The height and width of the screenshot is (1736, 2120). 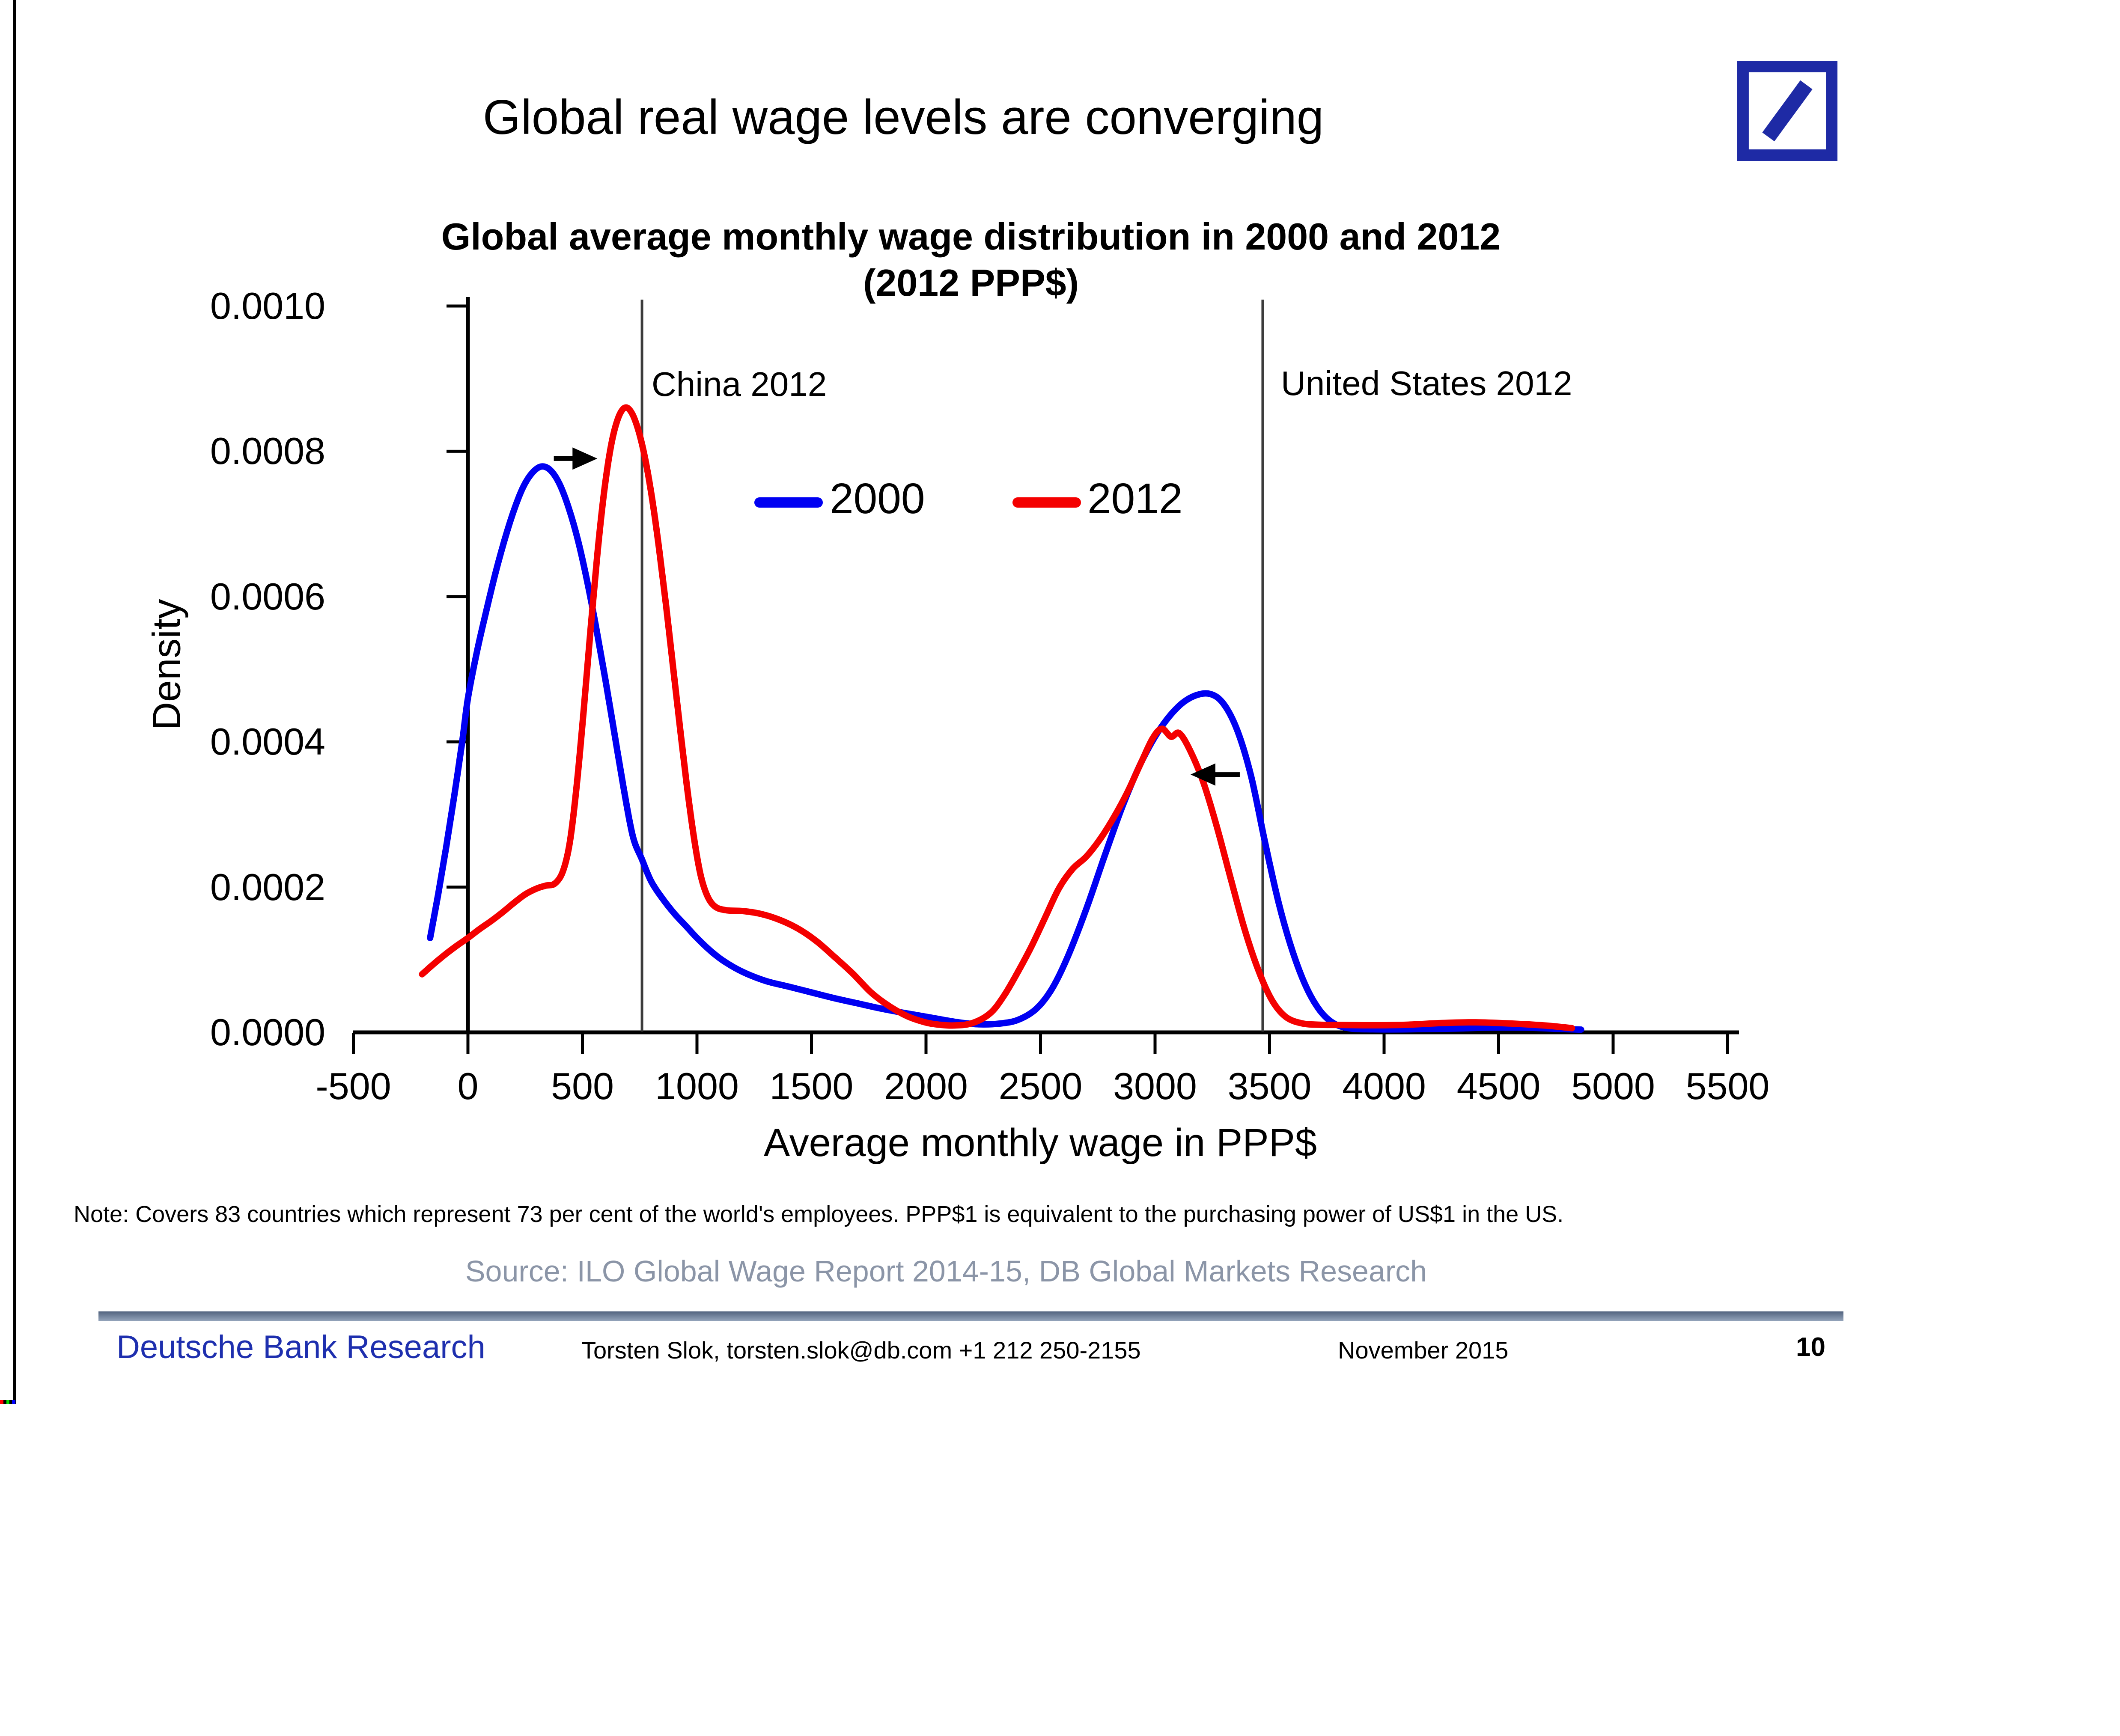 I want to click on china-2012-annotation: China 2012, so click(x=739, y=384).